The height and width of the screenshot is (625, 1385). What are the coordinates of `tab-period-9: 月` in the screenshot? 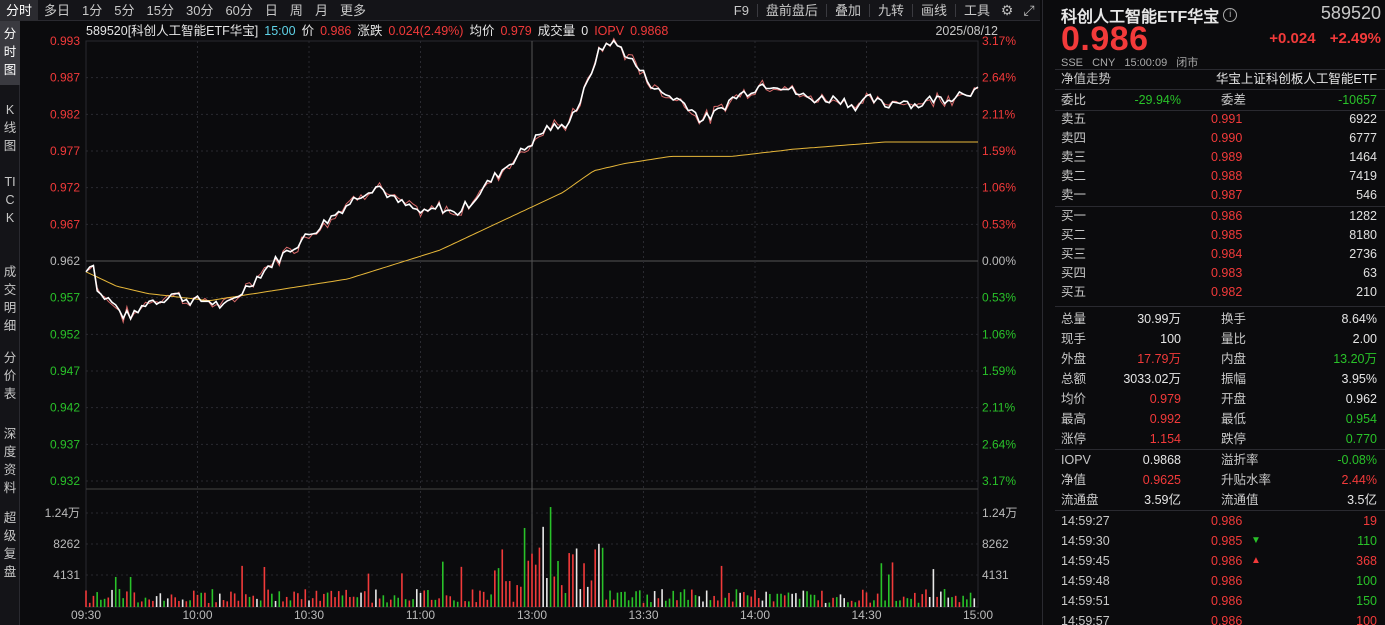 It's located at (321, 10).